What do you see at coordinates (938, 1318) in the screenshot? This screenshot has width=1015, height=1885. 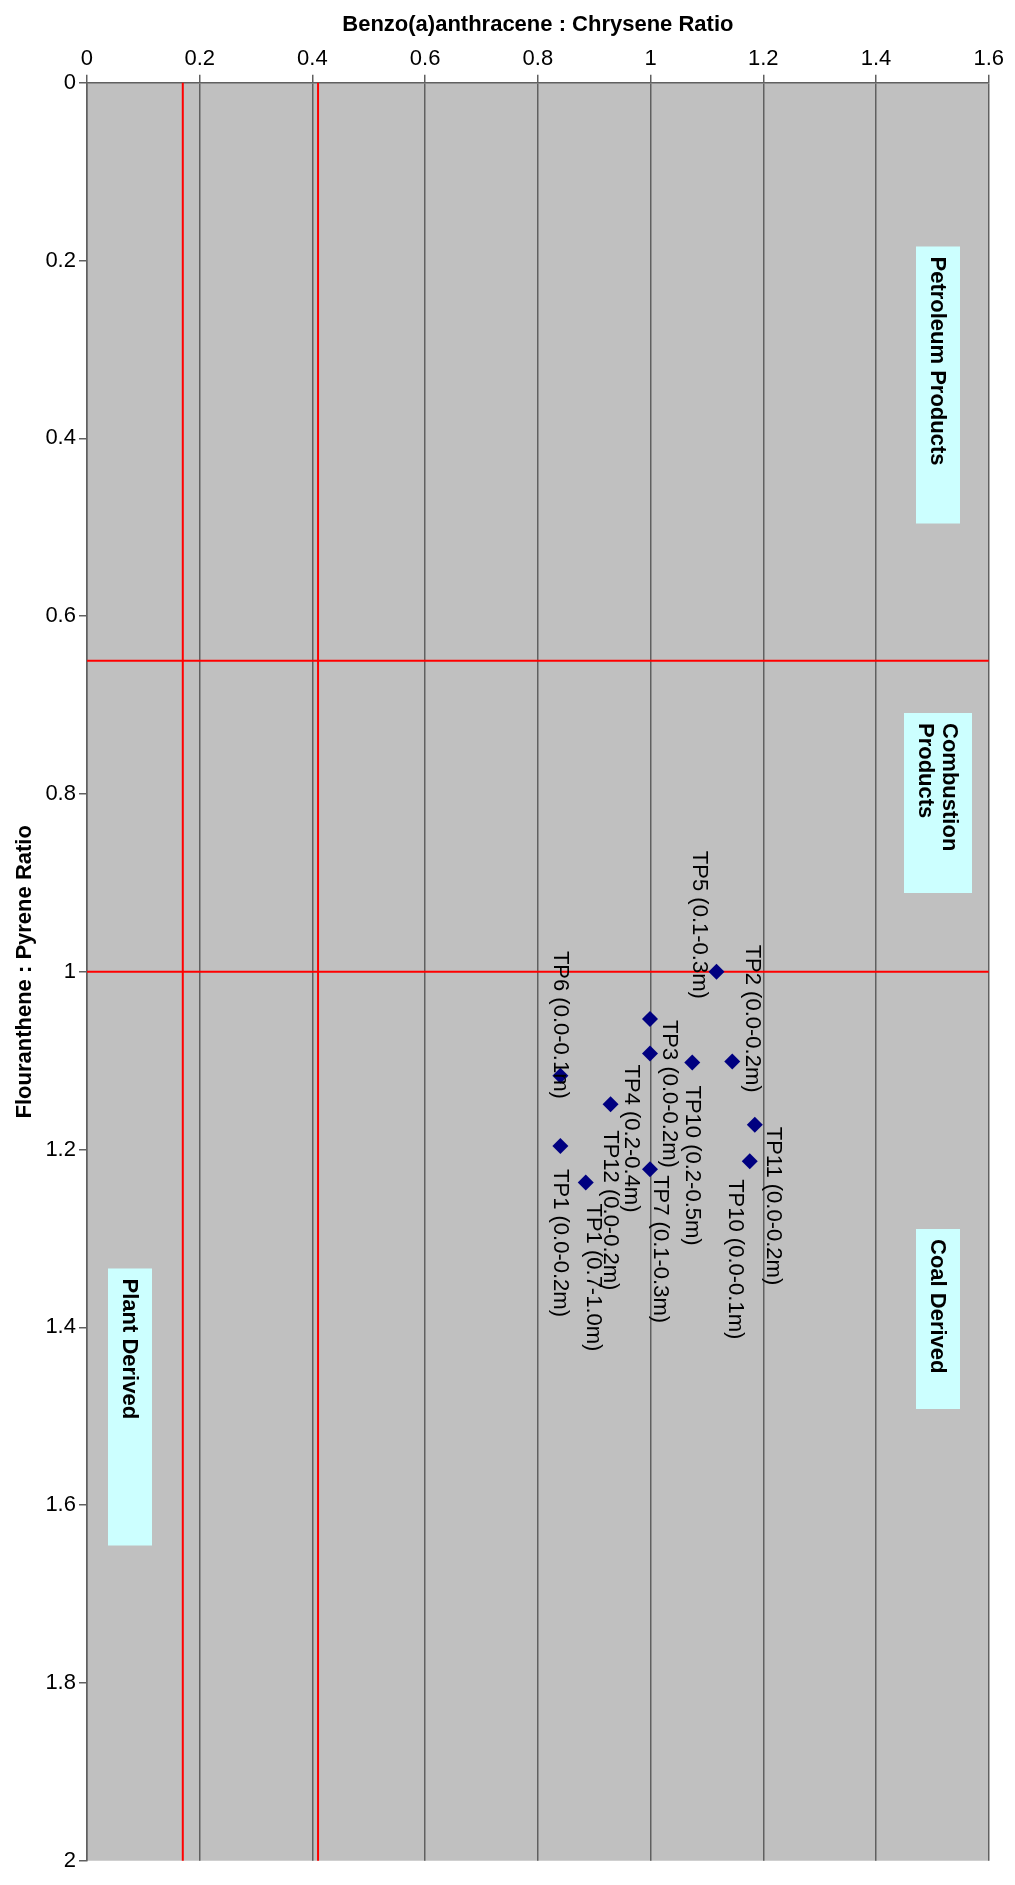 I see `text-box: Coal Derived` at bounding box center [938, 1318].